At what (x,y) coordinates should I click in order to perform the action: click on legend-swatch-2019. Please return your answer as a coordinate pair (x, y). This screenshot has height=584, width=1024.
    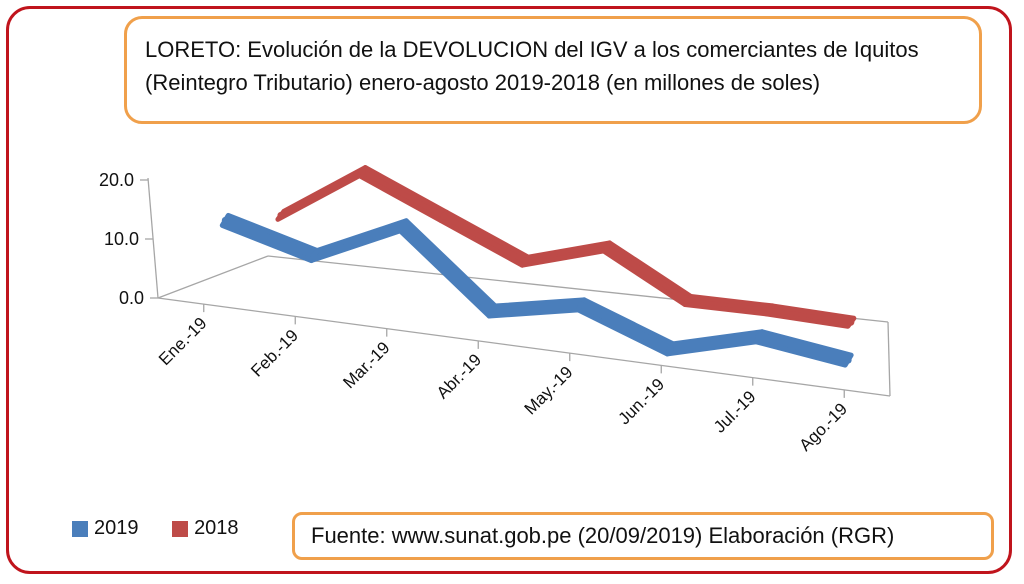
    Looking at the image, I should click on (80, 528).